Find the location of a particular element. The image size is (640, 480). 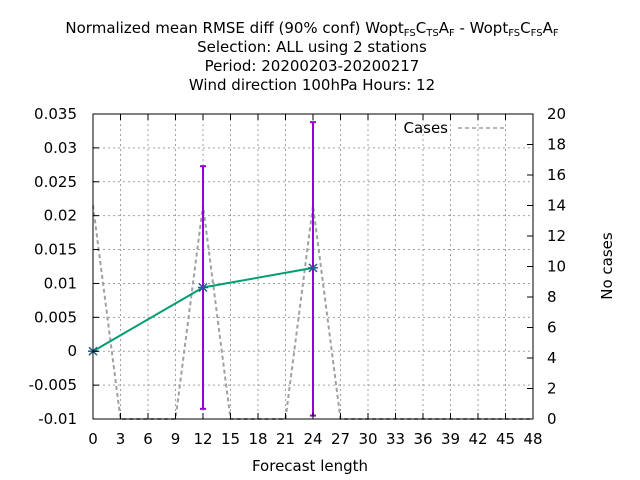

x-tick-label: 27 is located at coordinates (340, 439).